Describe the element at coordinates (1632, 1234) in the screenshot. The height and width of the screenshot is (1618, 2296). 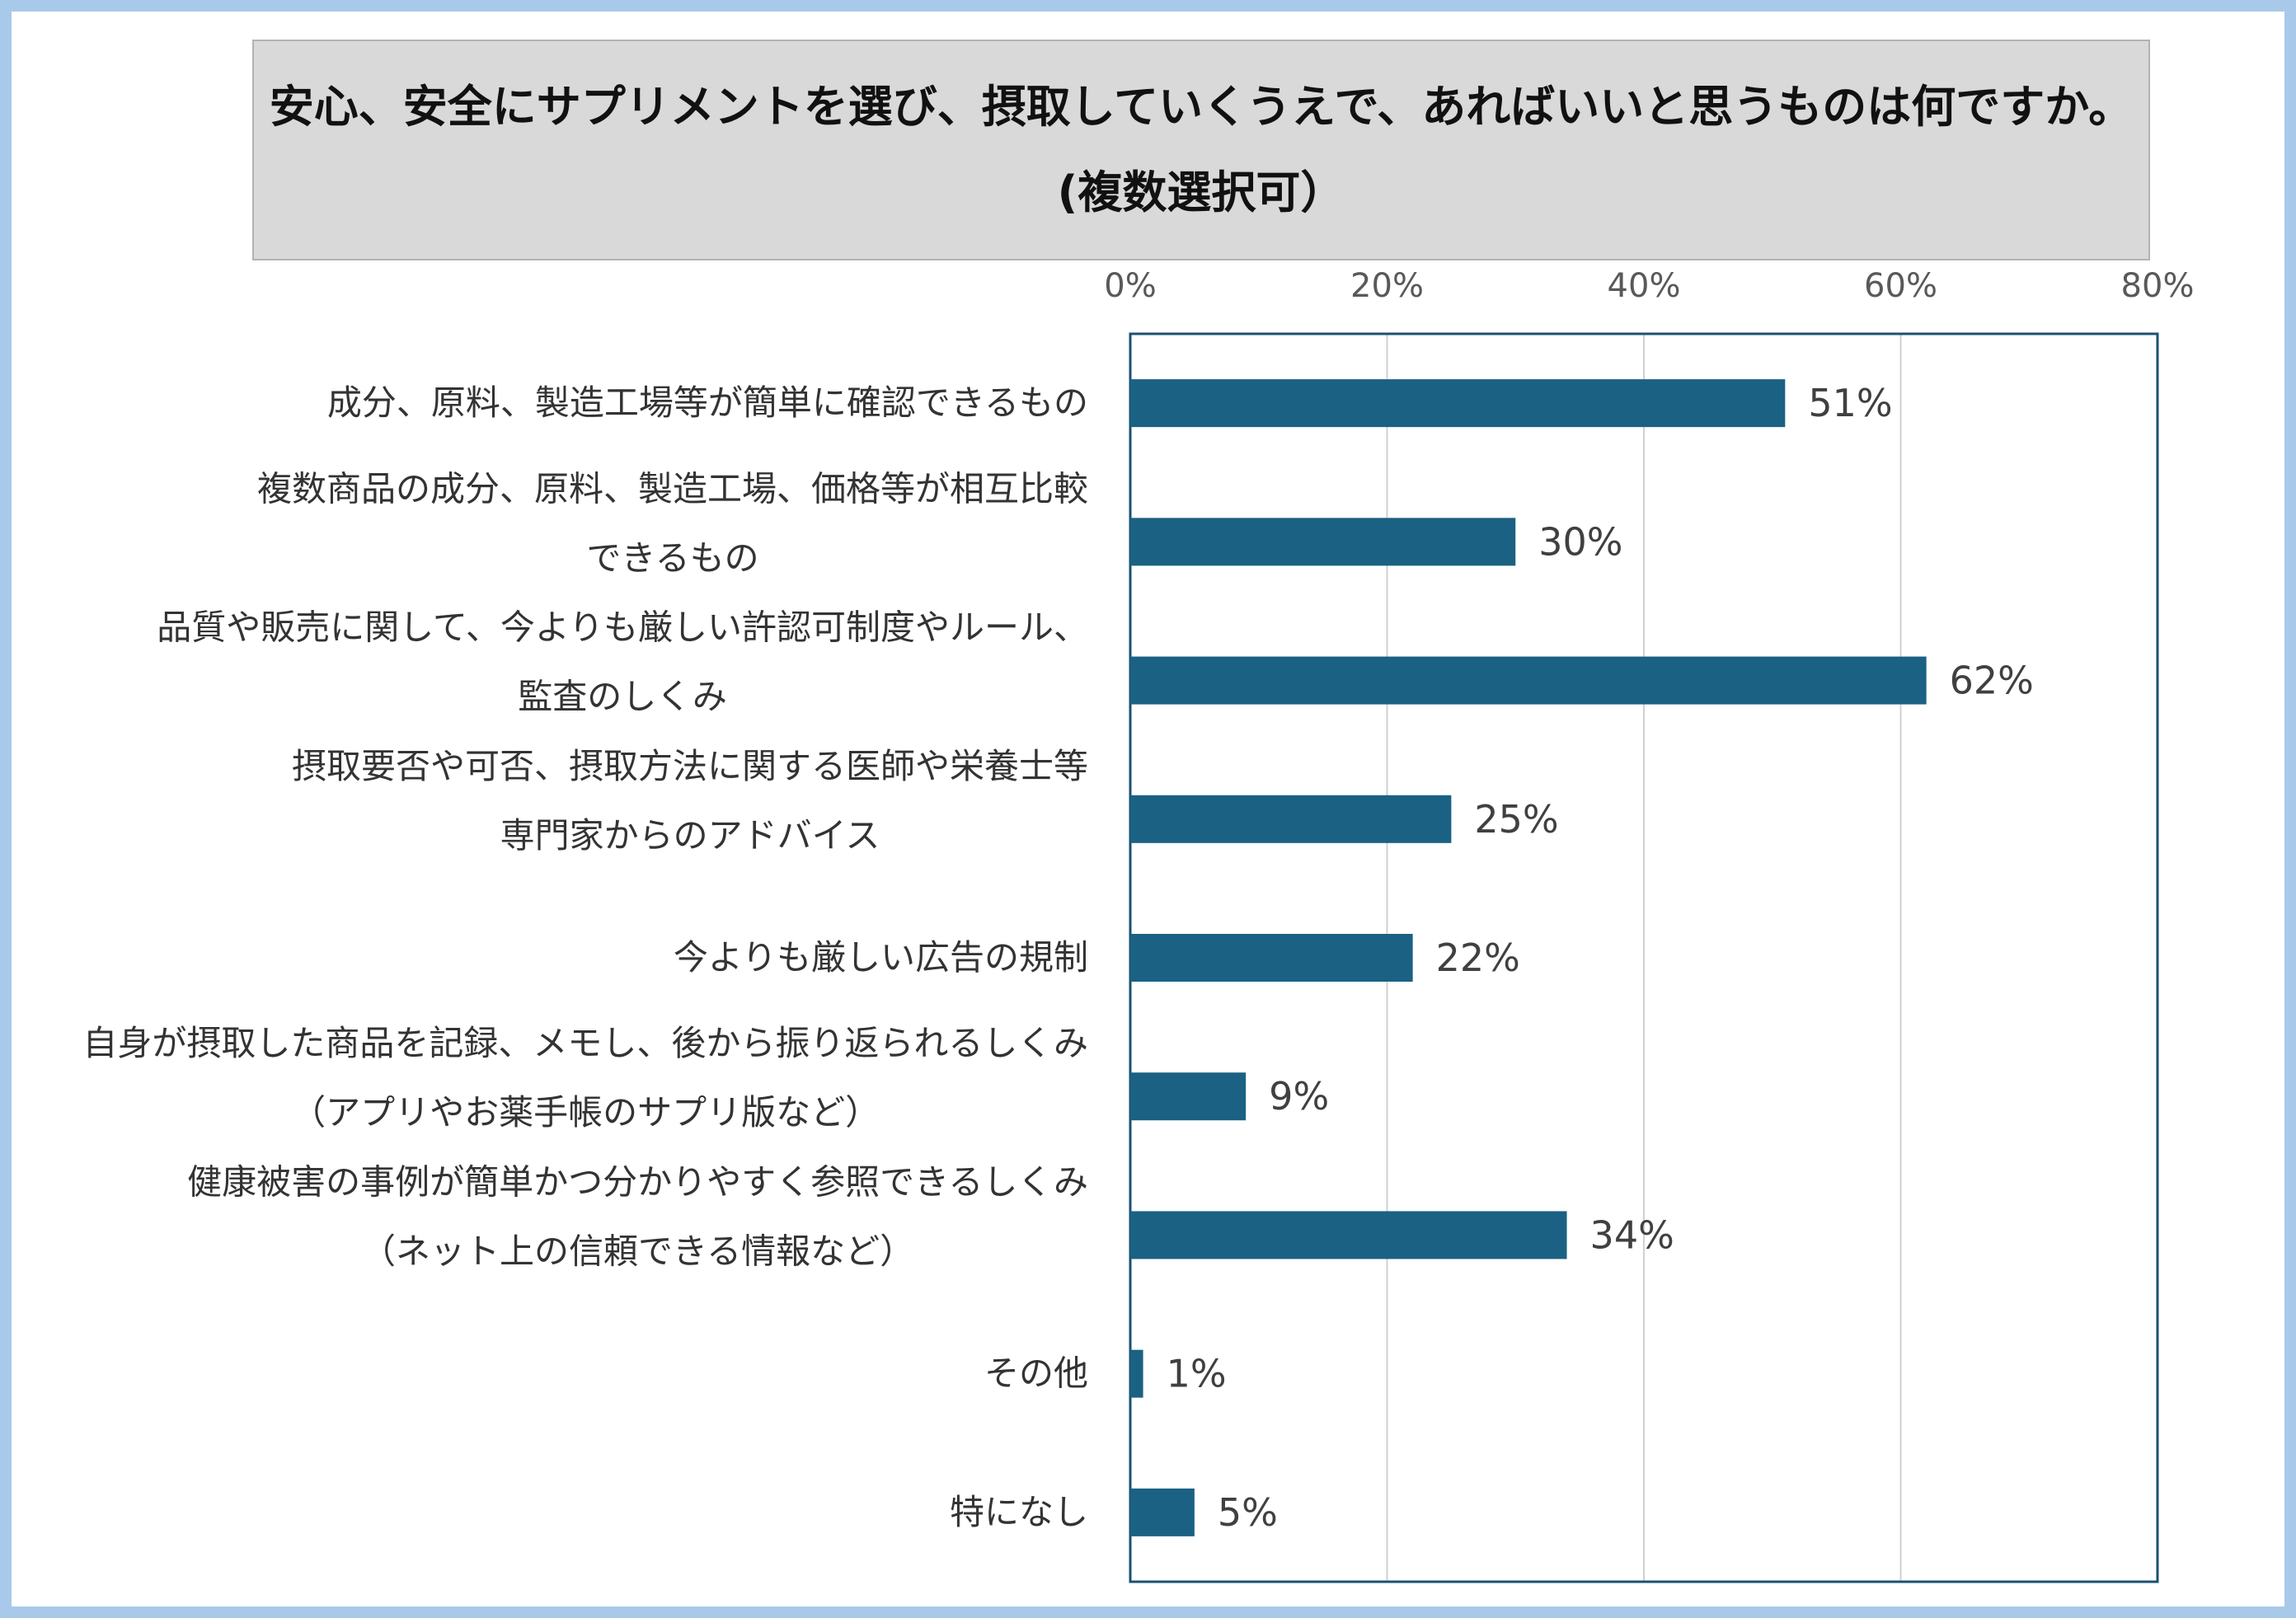
I see `data-label: 34%` at that location.